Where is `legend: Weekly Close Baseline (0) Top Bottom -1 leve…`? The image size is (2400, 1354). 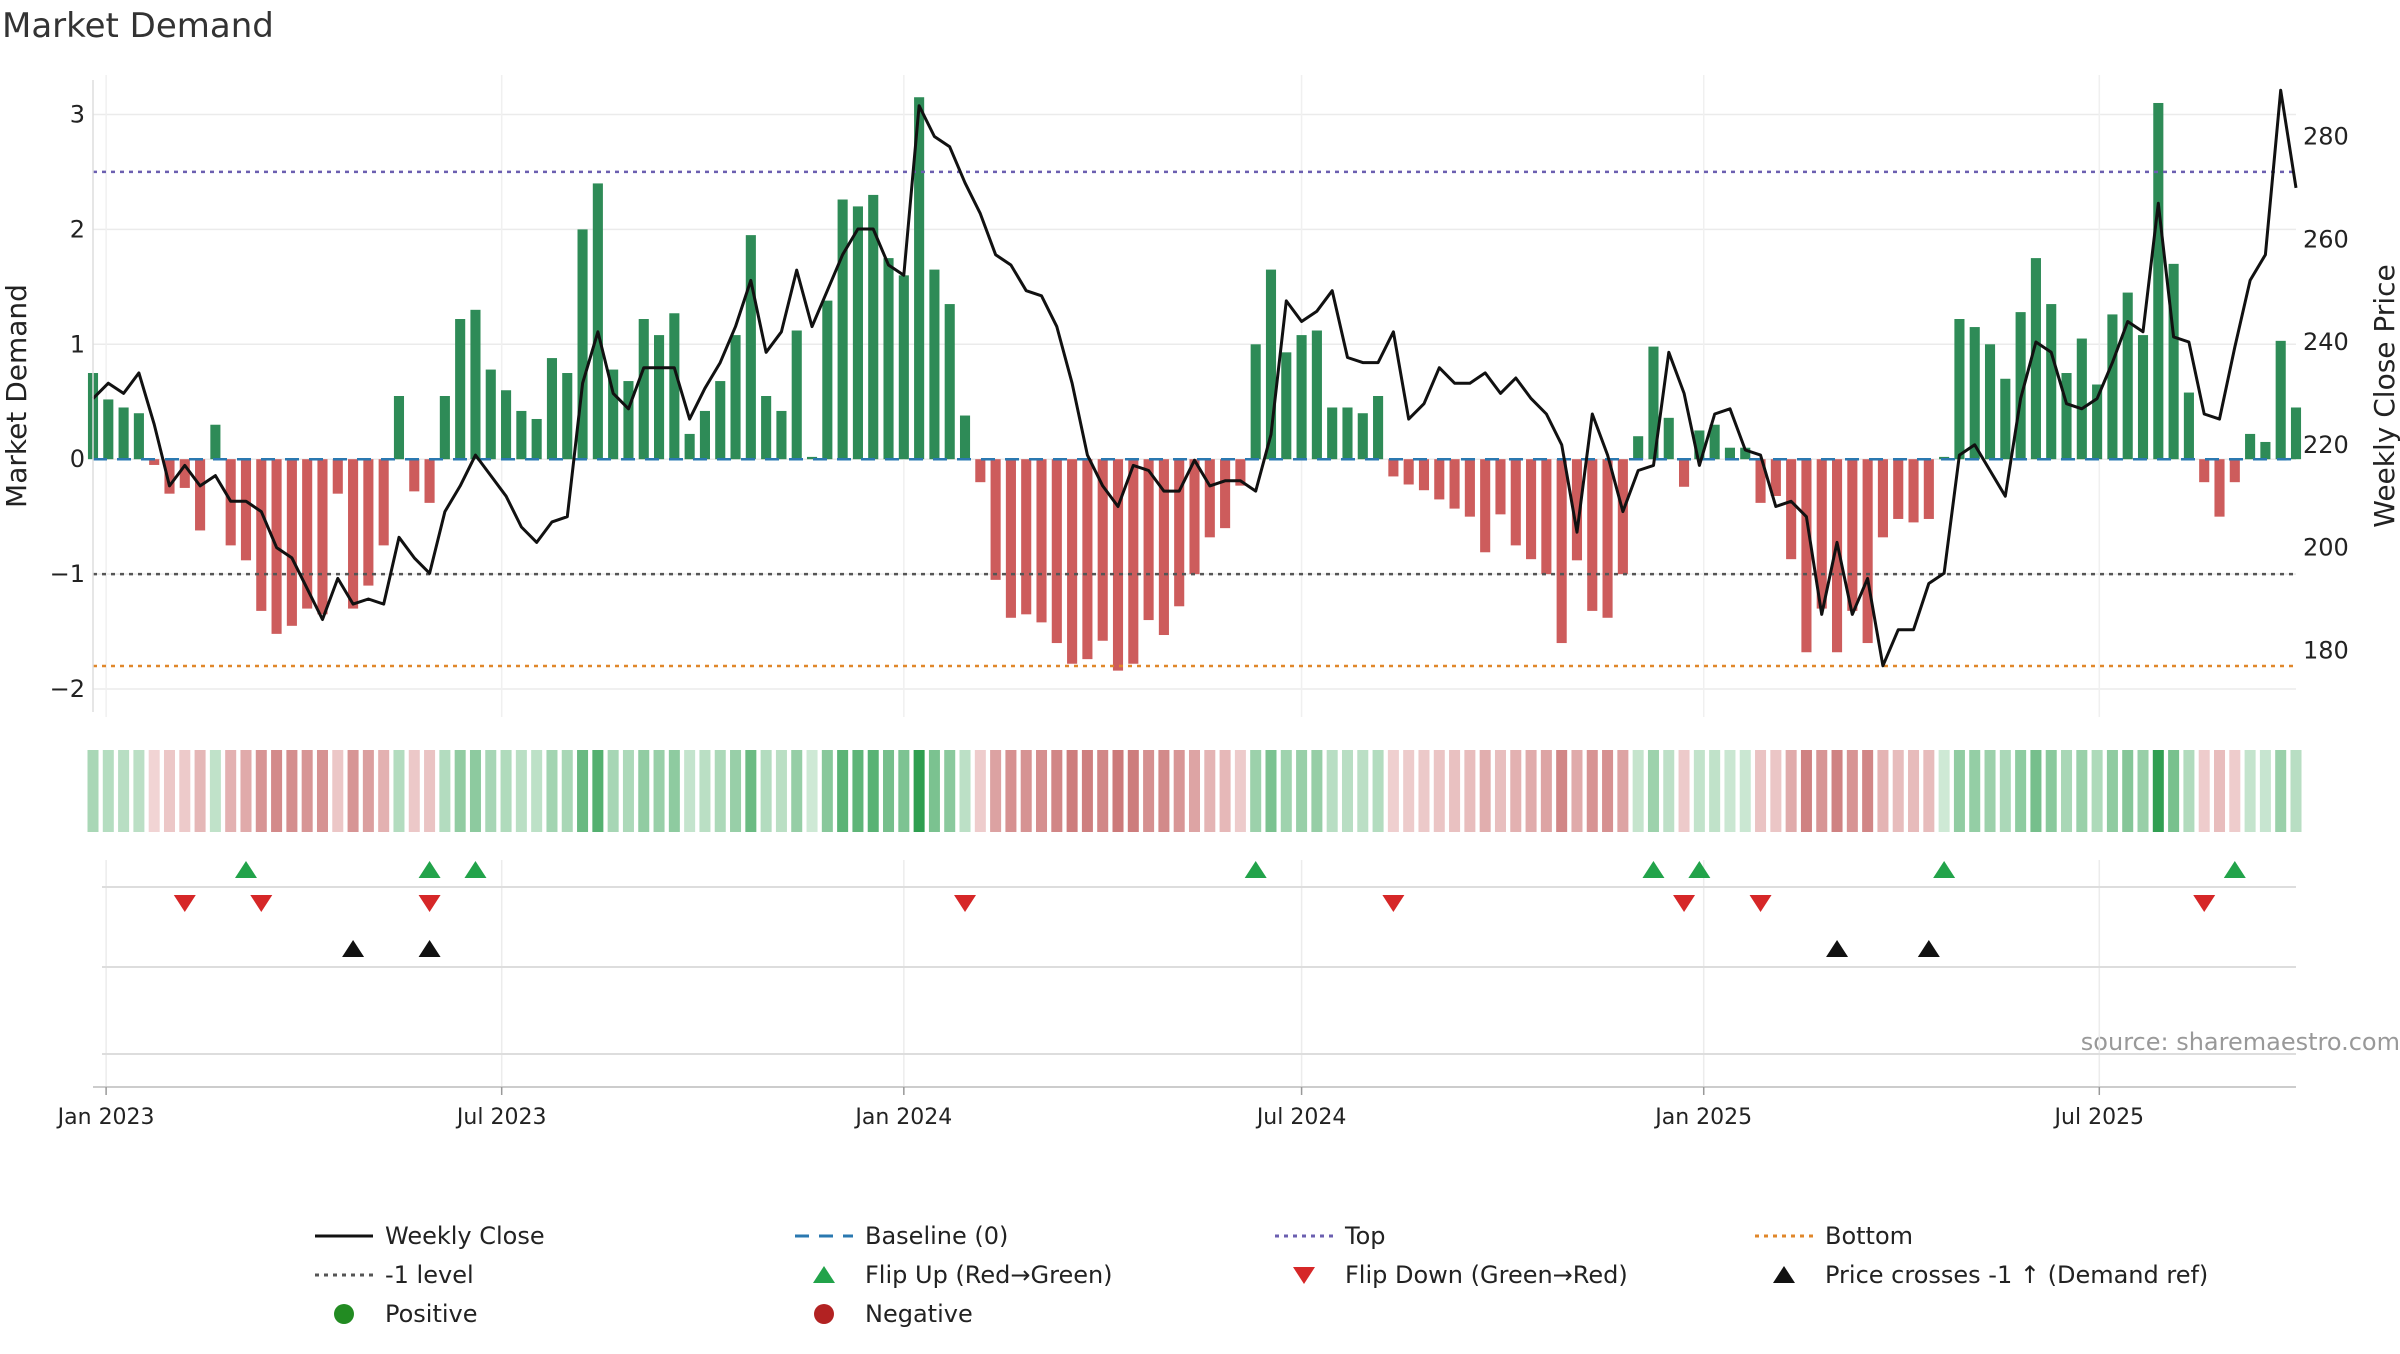
legend: Weekly Close Baseline (0) Top Bottom -1 leve… is located at coordinates (1261, 1275).